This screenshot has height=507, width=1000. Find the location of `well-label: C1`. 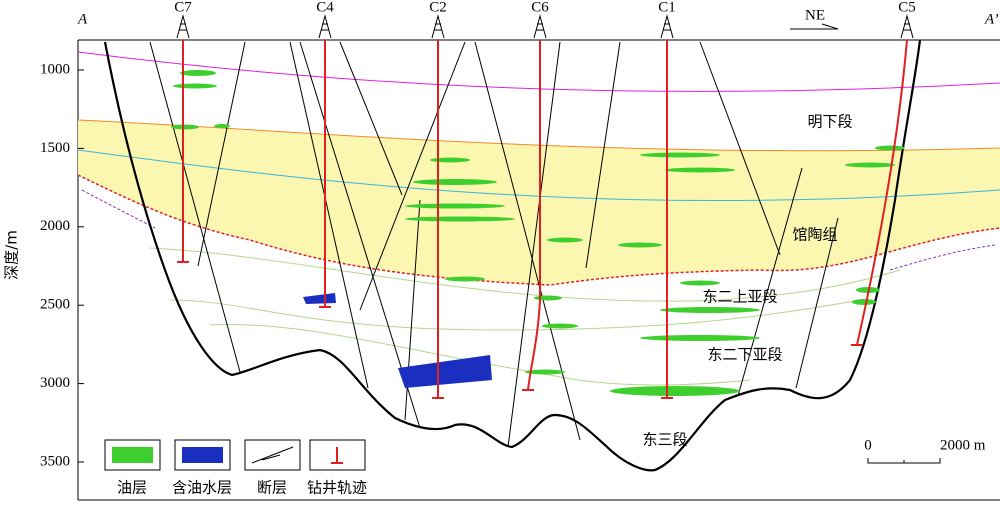

well-label: C1 is located at coordinates (667, 7).